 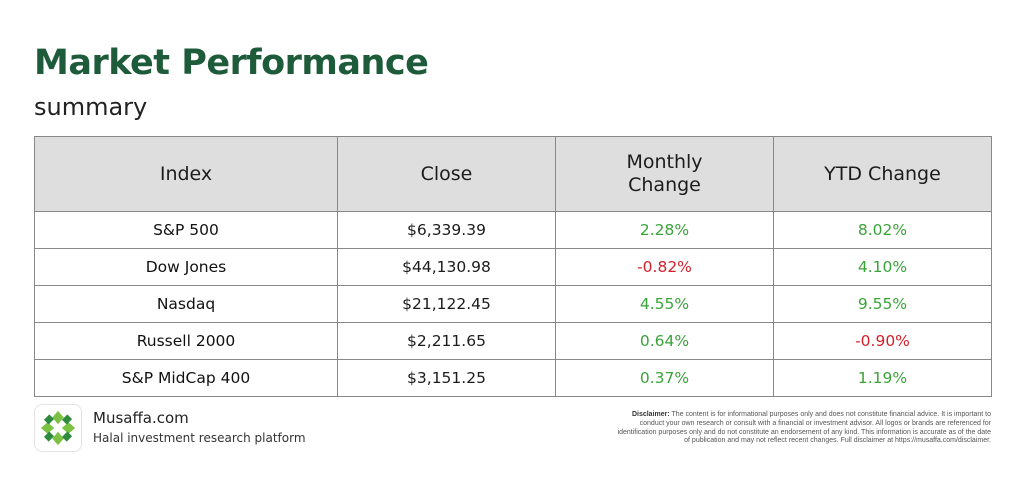 I want to click on cell-ytd-change: 8.02%, so click(x=882, y=230).